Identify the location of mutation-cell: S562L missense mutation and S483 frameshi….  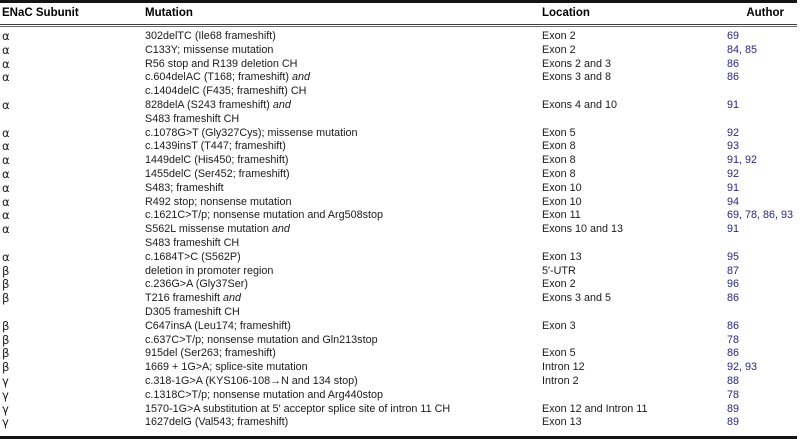
(343, 237).